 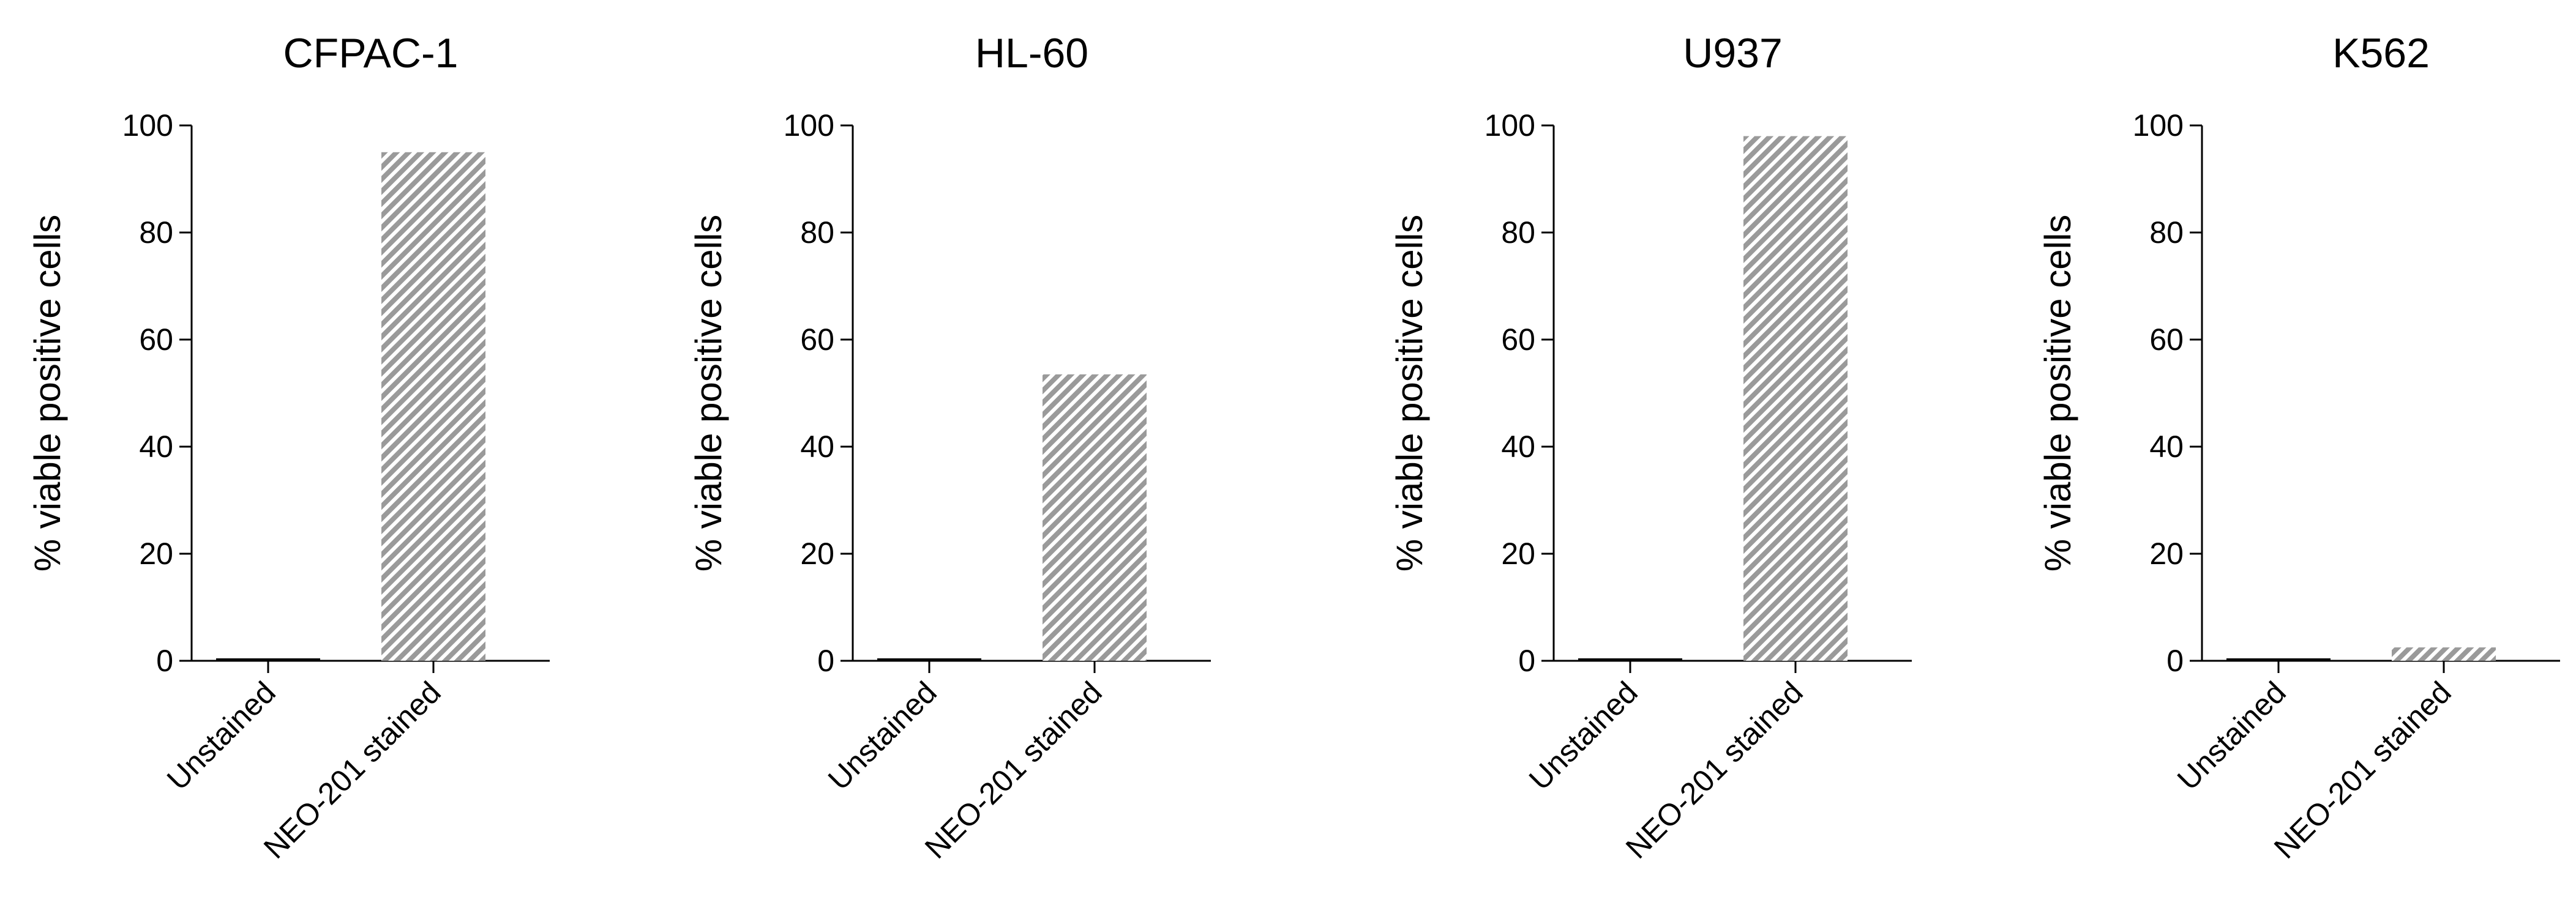 I want to click on chart-title: K562, so click(x=2381, y=53).